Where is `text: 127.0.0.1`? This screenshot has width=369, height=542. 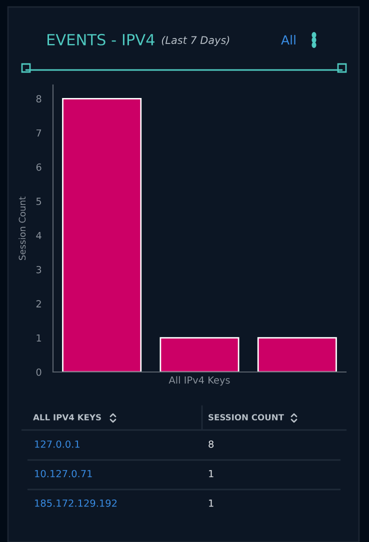
text: 127.0.0.1 is located at coordinates (57, 444).